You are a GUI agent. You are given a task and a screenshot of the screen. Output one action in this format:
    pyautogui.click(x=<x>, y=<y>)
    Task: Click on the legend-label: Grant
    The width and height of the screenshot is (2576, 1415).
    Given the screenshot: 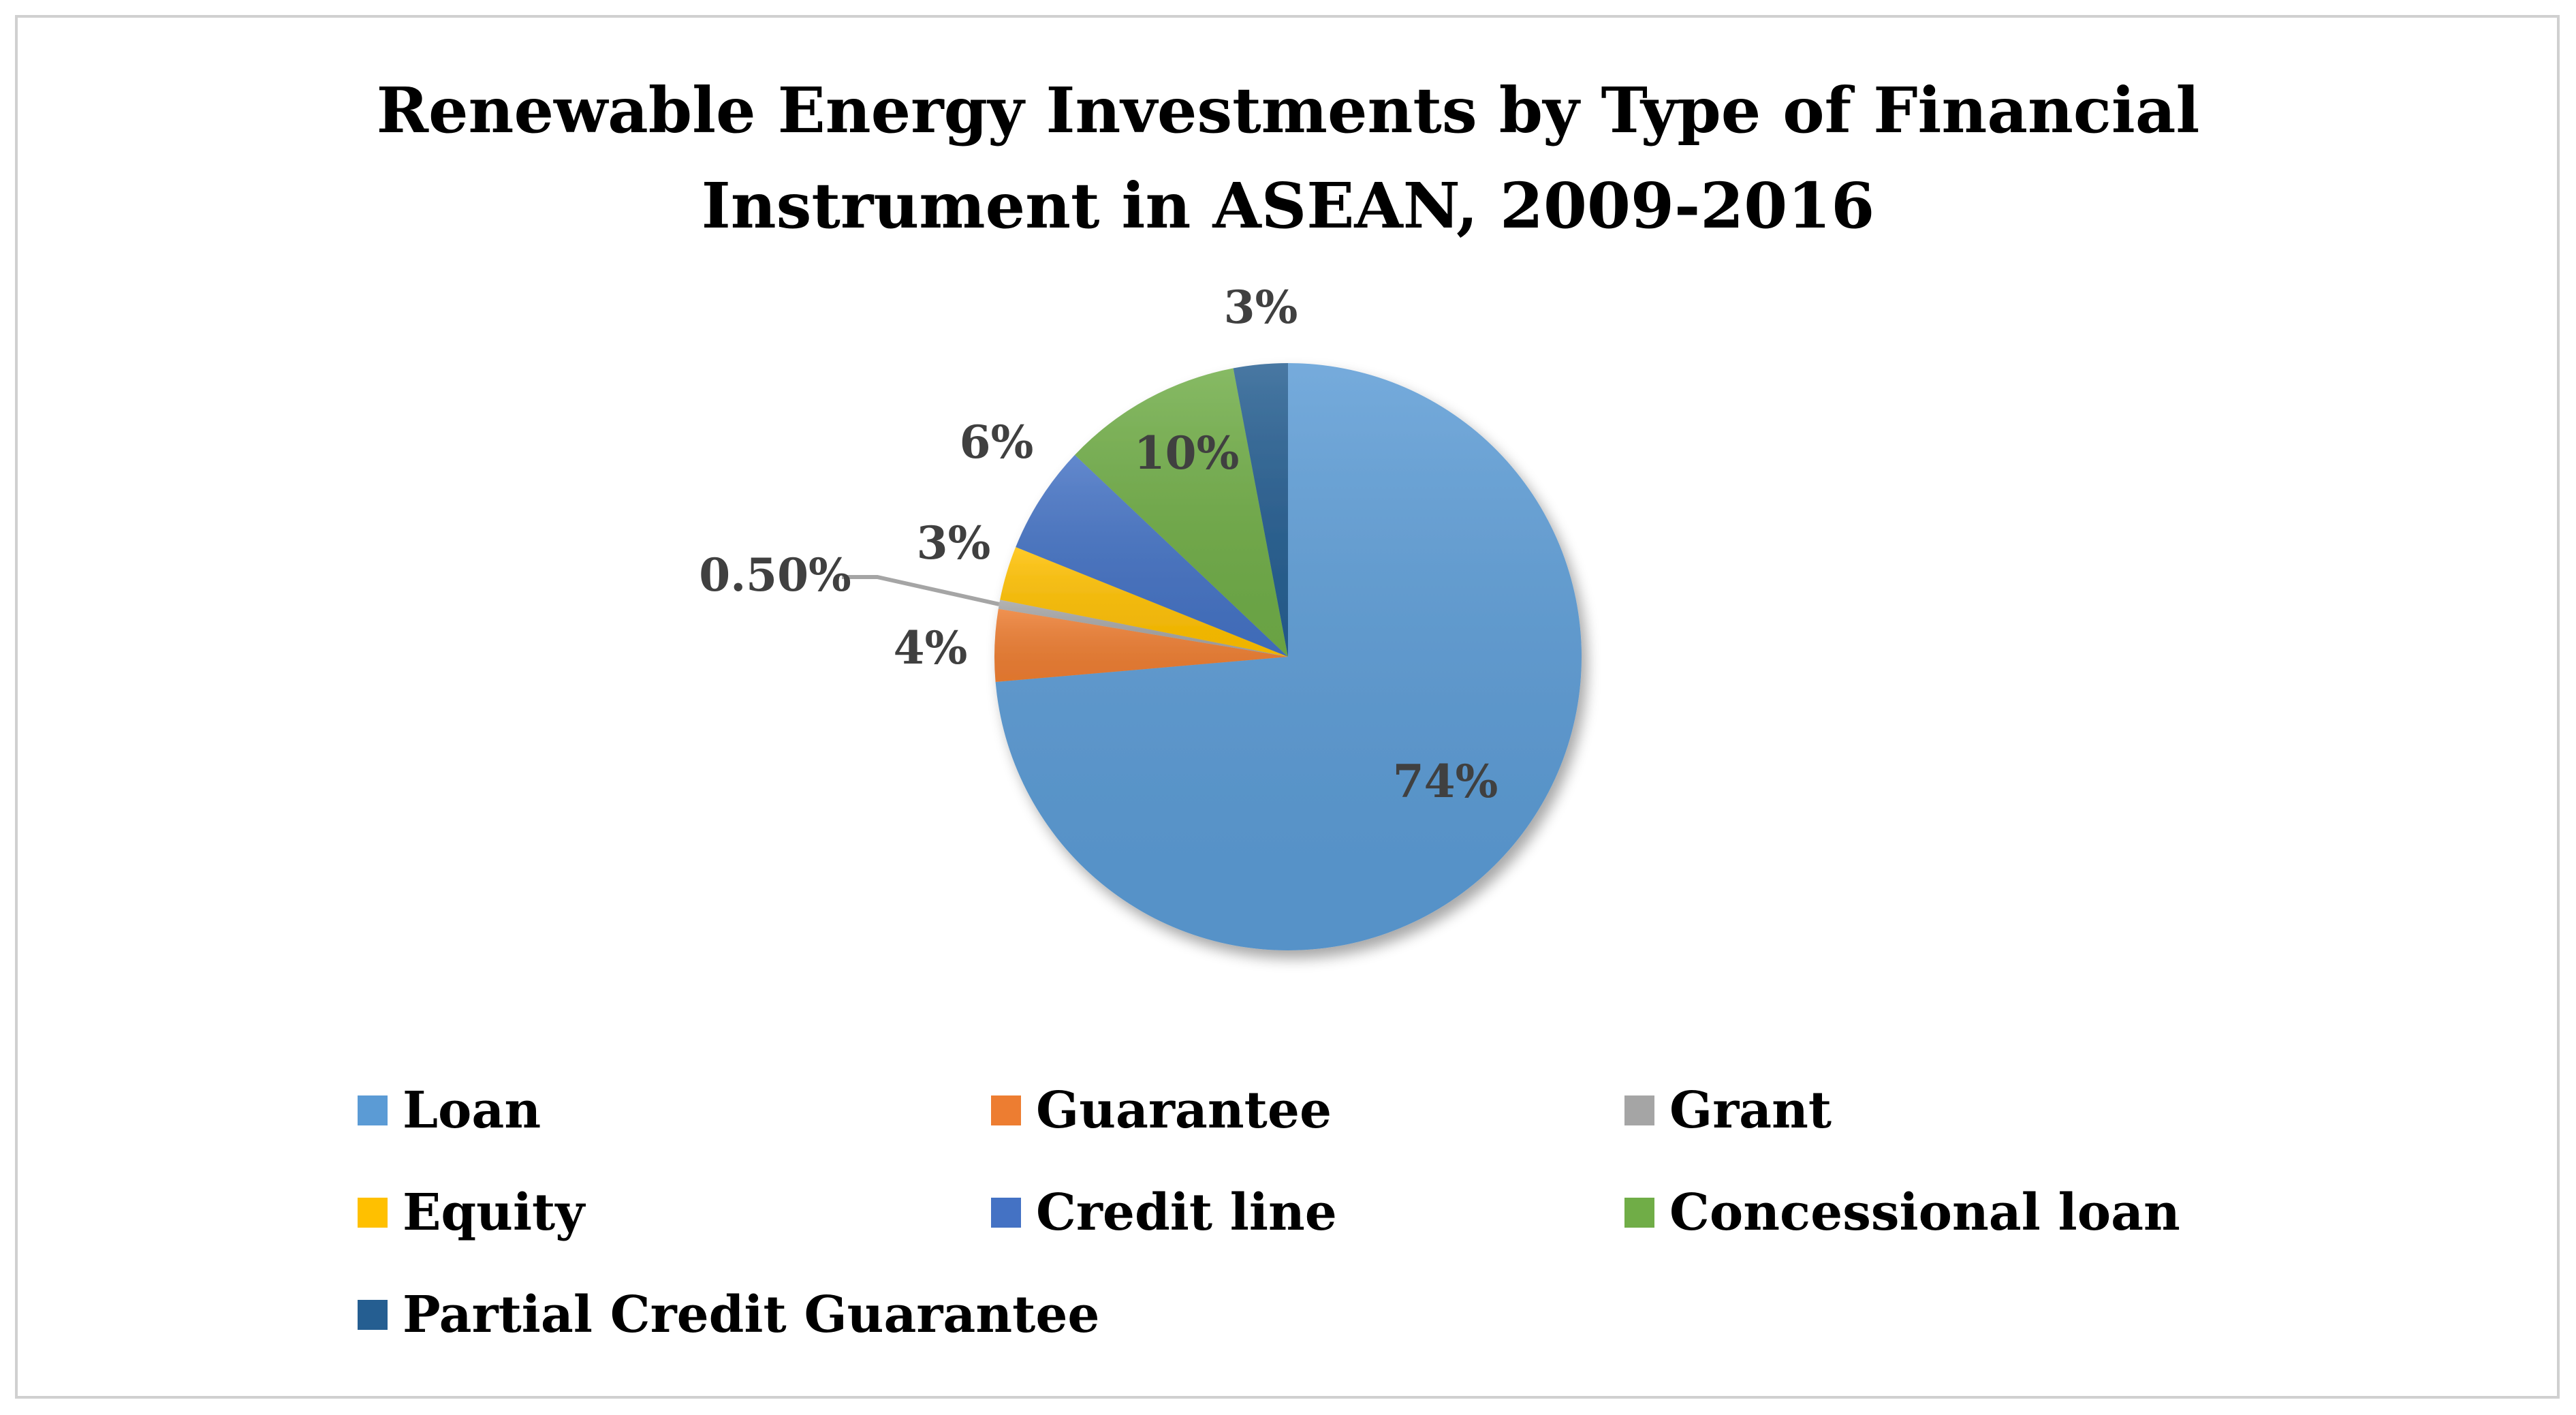 What is the action you would take?
    pyautogui.click(x=1750, y=1110)
    